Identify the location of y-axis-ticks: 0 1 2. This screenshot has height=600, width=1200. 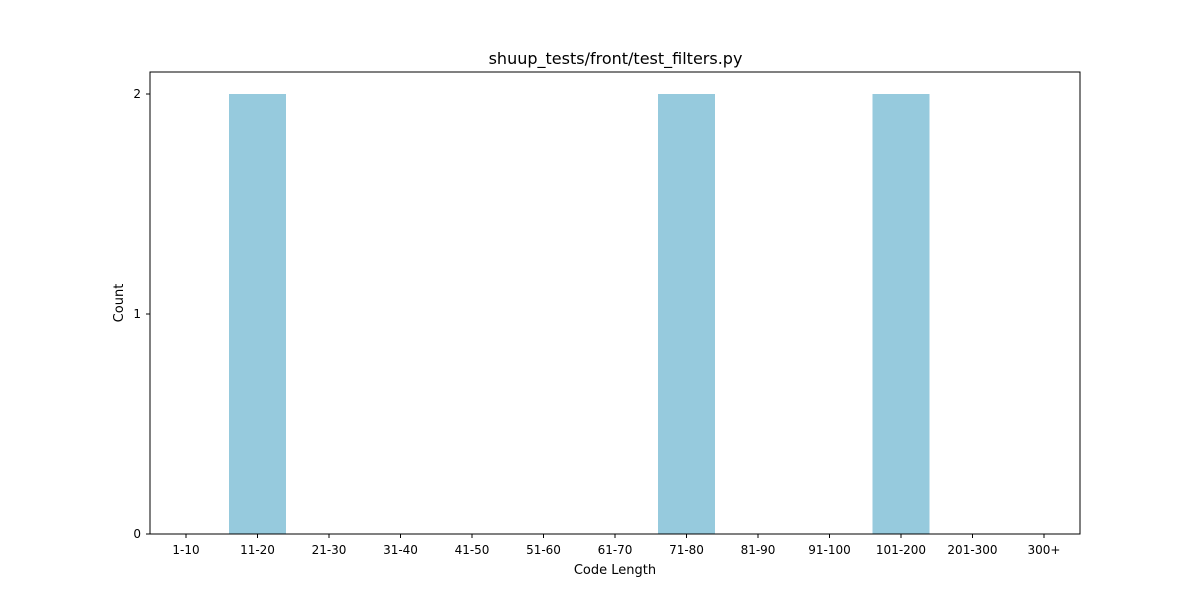
(141, 314).